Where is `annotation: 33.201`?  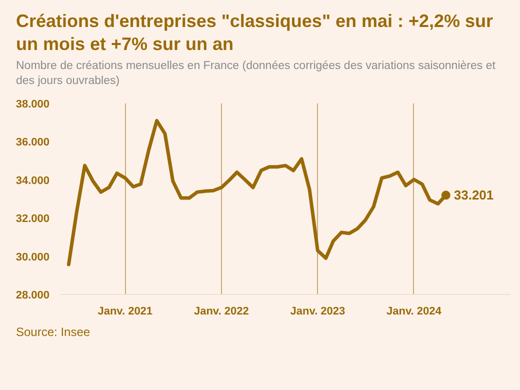
annotation: 33.201 is located at coordinates (474, 195).